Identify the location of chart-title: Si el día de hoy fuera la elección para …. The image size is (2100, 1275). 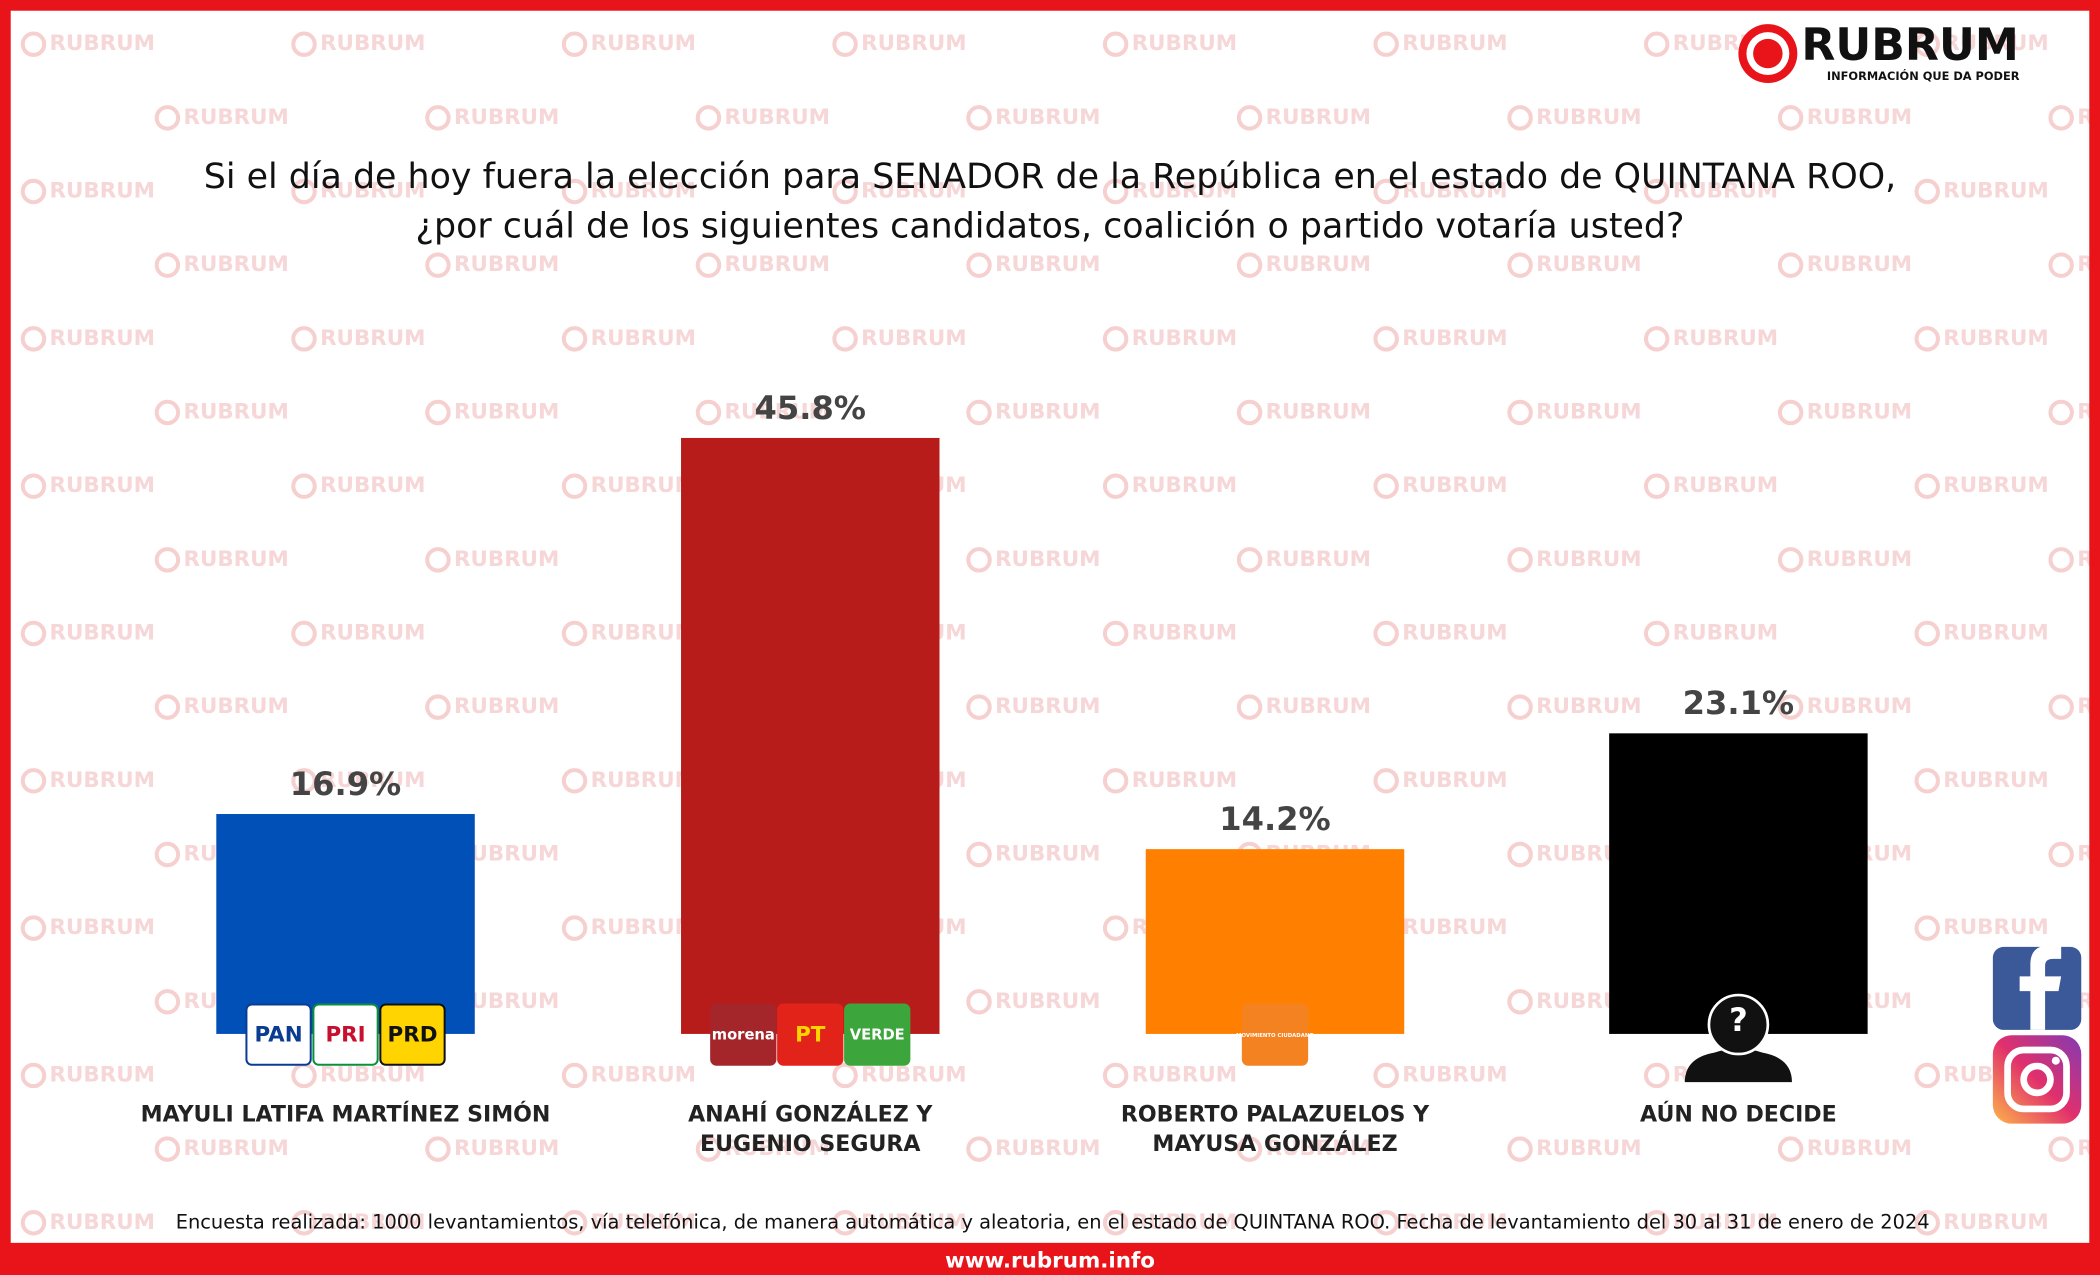
(1050, 177).